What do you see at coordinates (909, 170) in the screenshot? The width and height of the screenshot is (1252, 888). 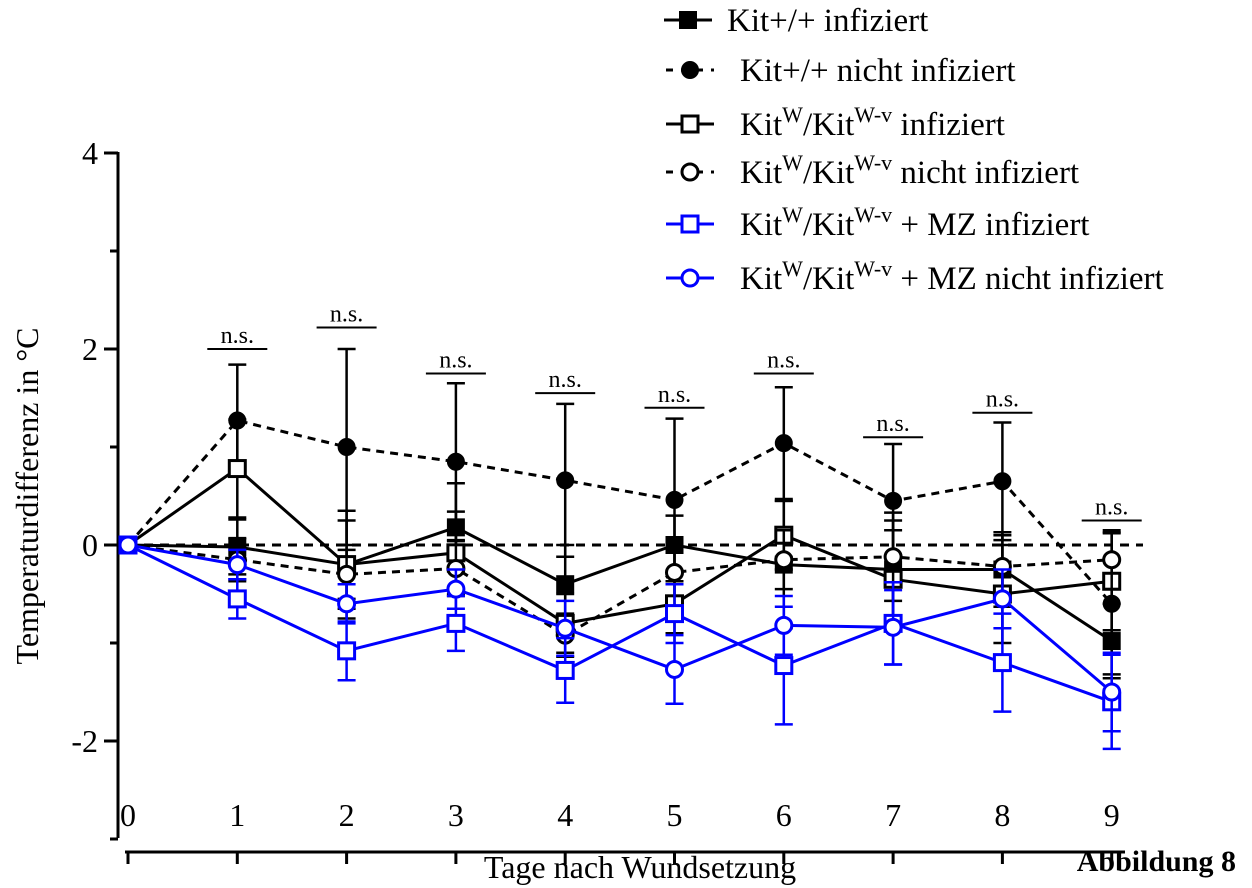 I see `legend-label: KitW/KitW-v nicht infiziert` at bounding box center [909, 170].